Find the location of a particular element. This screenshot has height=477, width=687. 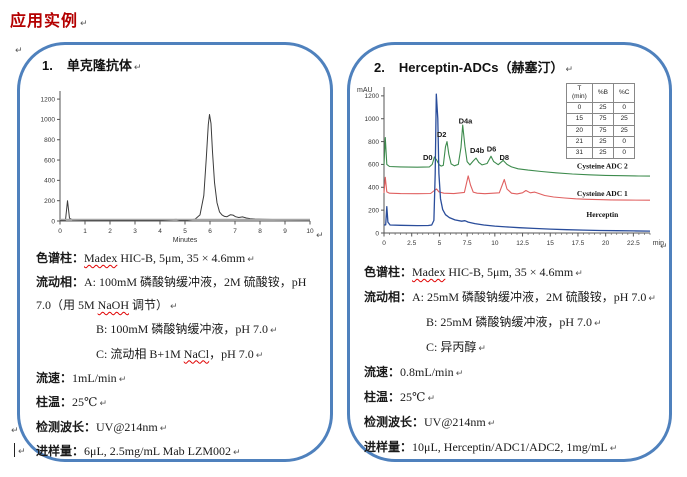

x-tick-label: 0 is located at coordinates (60, 231).